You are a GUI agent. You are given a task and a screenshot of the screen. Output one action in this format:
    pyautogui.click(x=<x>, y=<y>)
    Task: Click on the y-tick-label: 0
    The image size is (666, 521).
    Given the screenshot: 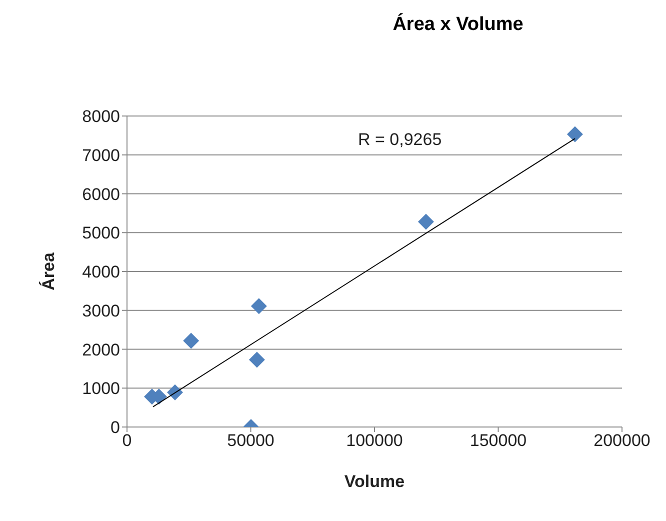 What is the action you would take?
    pyautogui.click(x=115, y=428)
    